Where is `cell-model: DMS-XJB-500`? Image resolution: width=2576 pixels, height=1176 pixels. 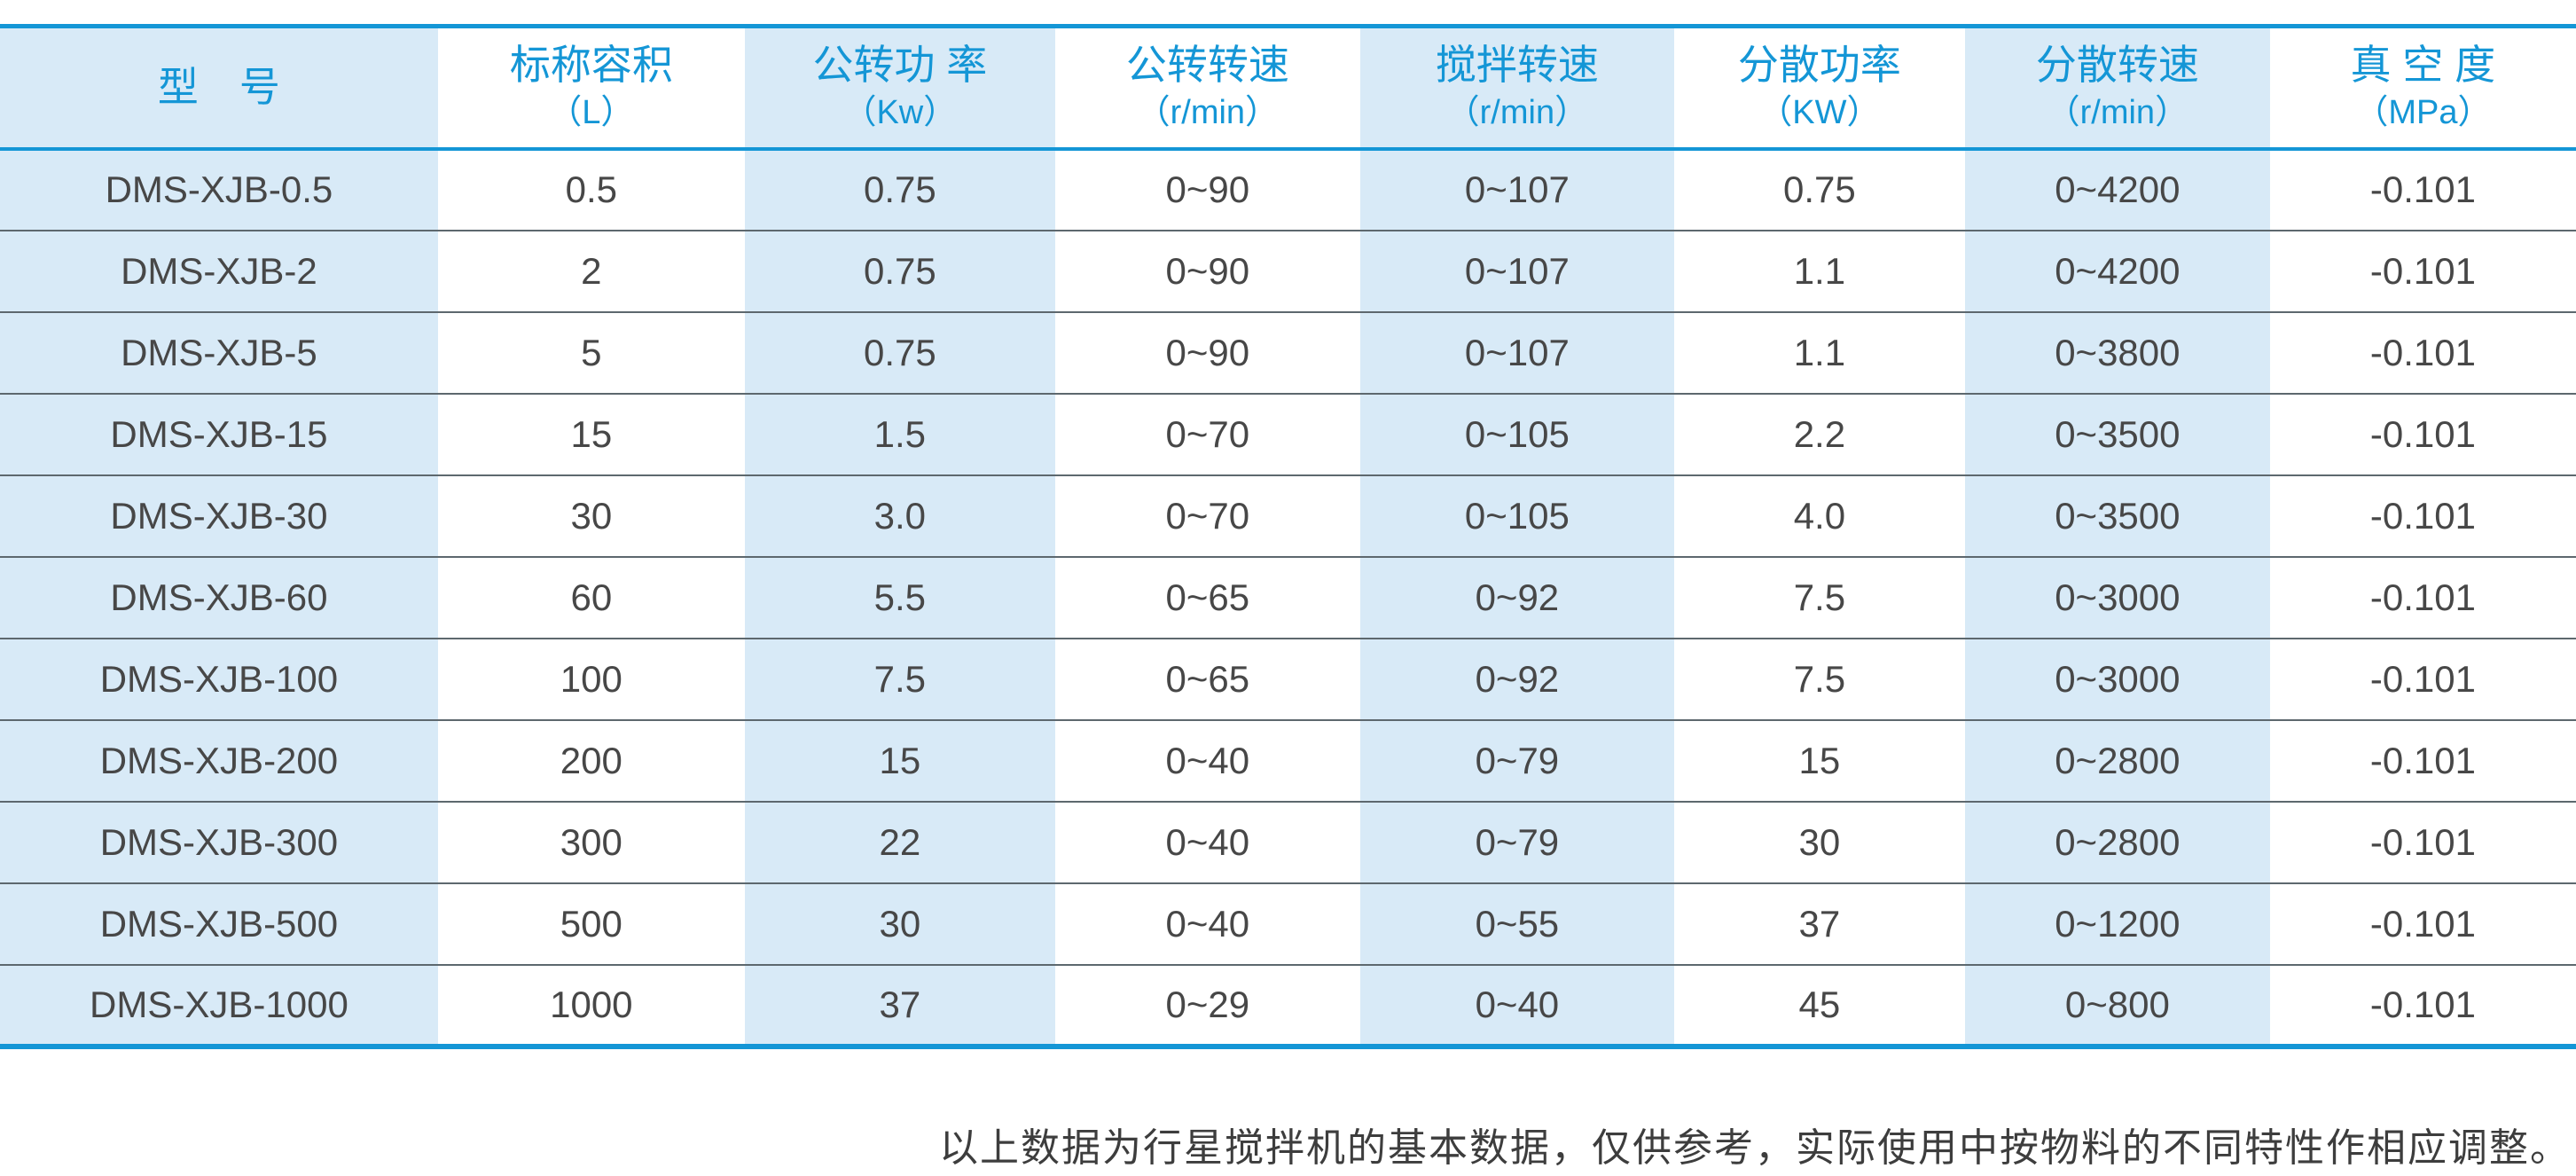 cell-model: DMS-XJB-500 is located at coordinates (219, 923).